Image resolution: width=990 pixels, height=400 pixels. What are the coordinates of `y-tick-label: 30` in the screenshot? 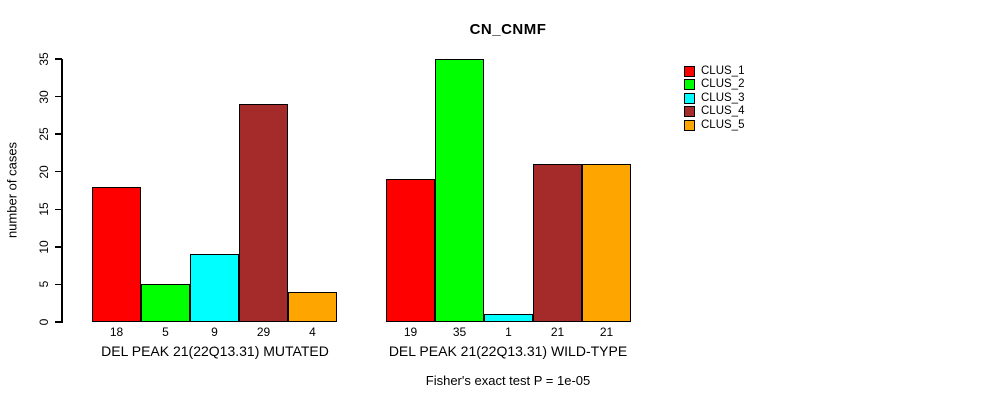 It's located at (44, 96).